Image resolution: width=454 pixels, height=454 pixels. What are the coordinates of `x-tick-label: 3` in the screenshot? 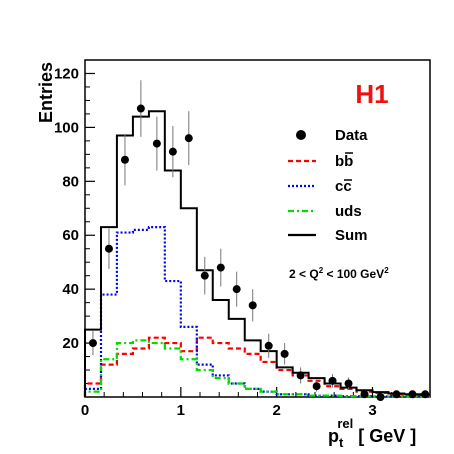 It's located at (372, 410).